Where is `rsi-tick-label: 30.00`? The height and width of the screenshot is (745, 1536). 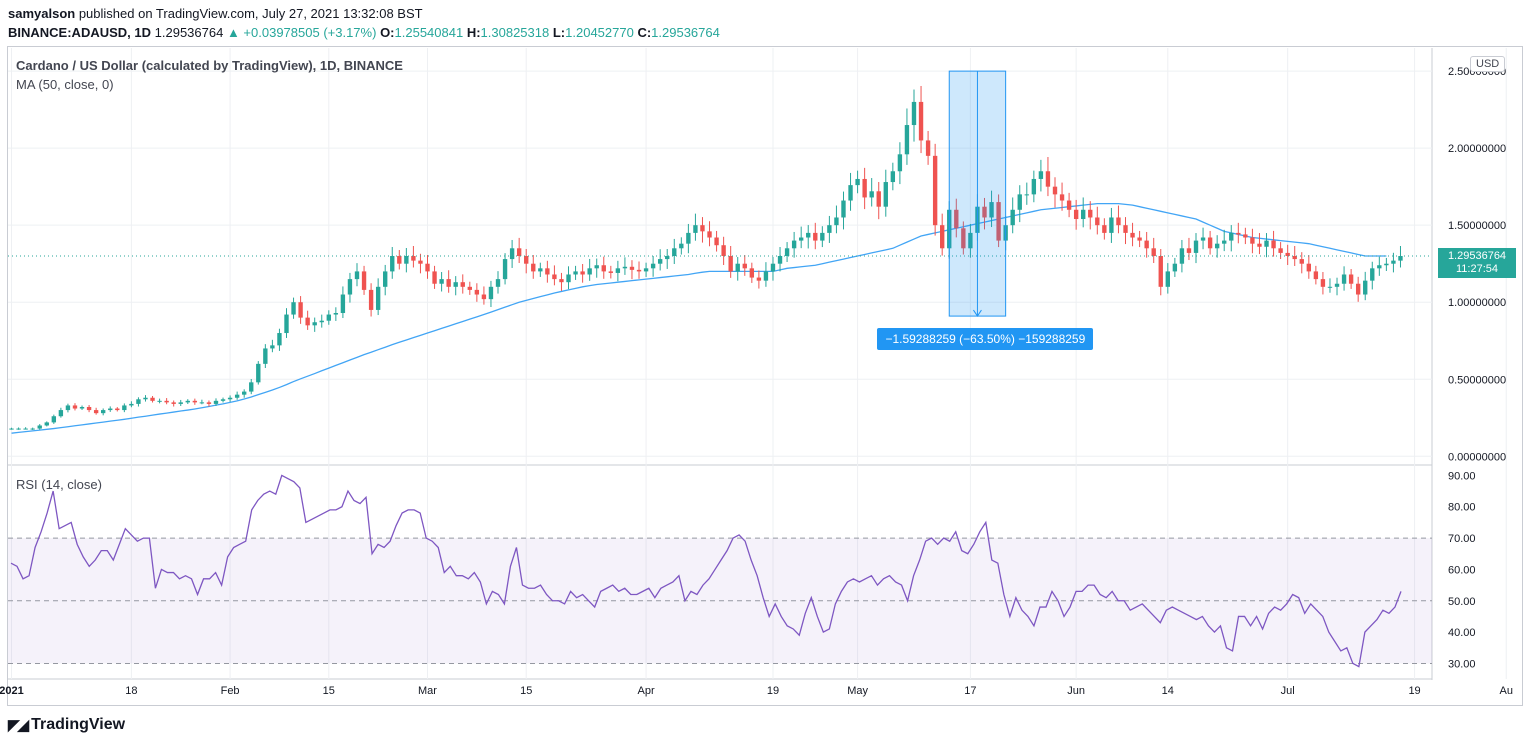 rsi-tick-label: 30.00 is located at coordinates (1462, 664).